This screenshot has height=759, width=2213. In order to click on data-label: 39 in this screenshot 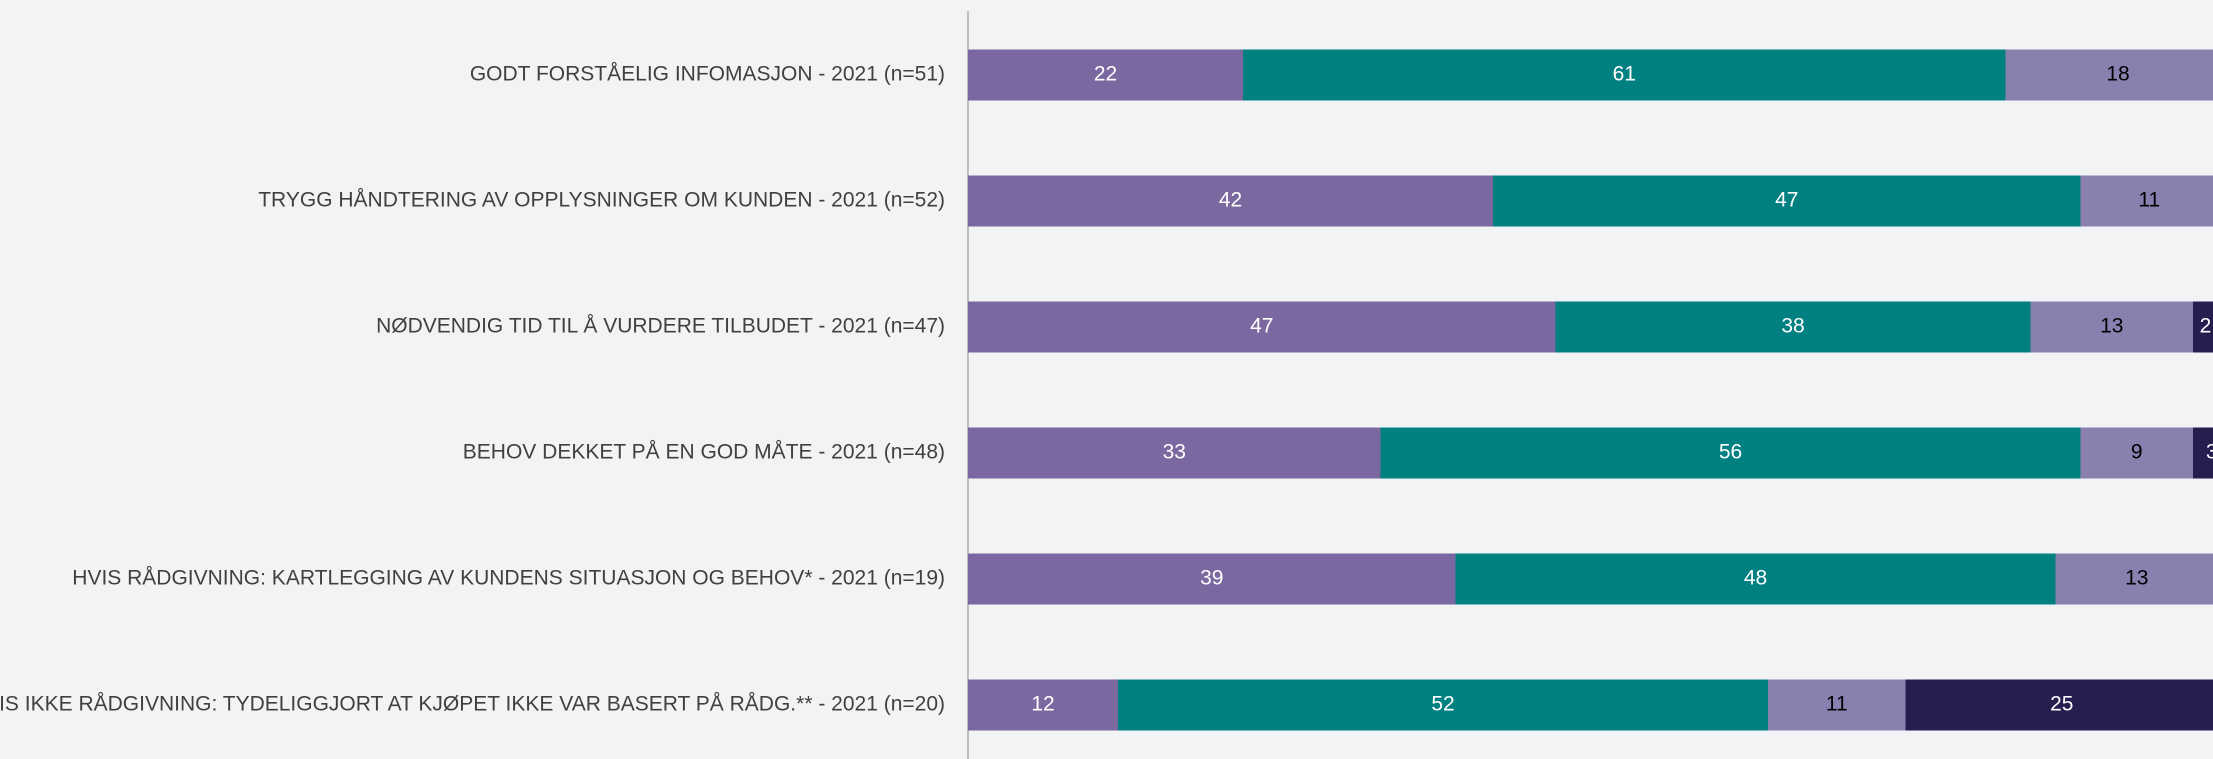, I will do `click(1211, 578)`.